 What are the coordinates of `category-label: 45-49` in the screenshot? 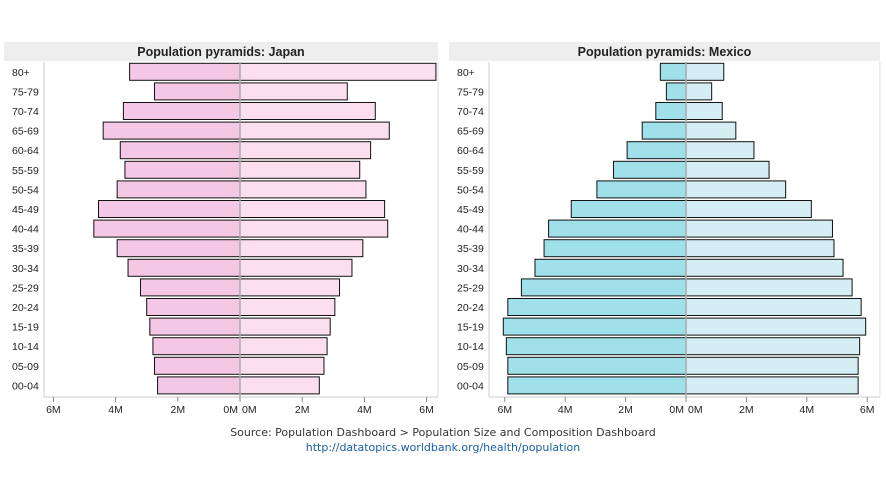 It's located at (470, 210).